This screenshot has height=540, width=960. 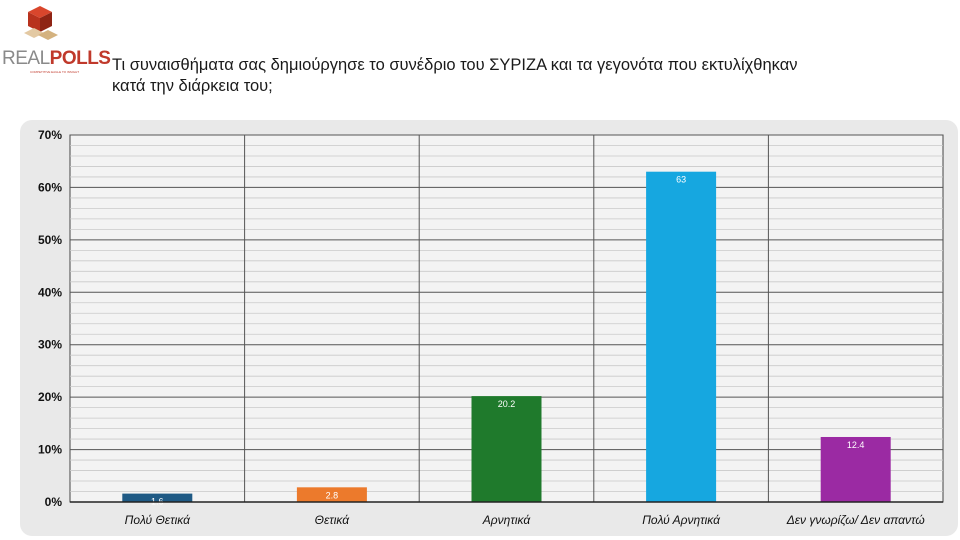 I want to click on brand-wordmark: REALPOLLS, so click(x=56, y=59).